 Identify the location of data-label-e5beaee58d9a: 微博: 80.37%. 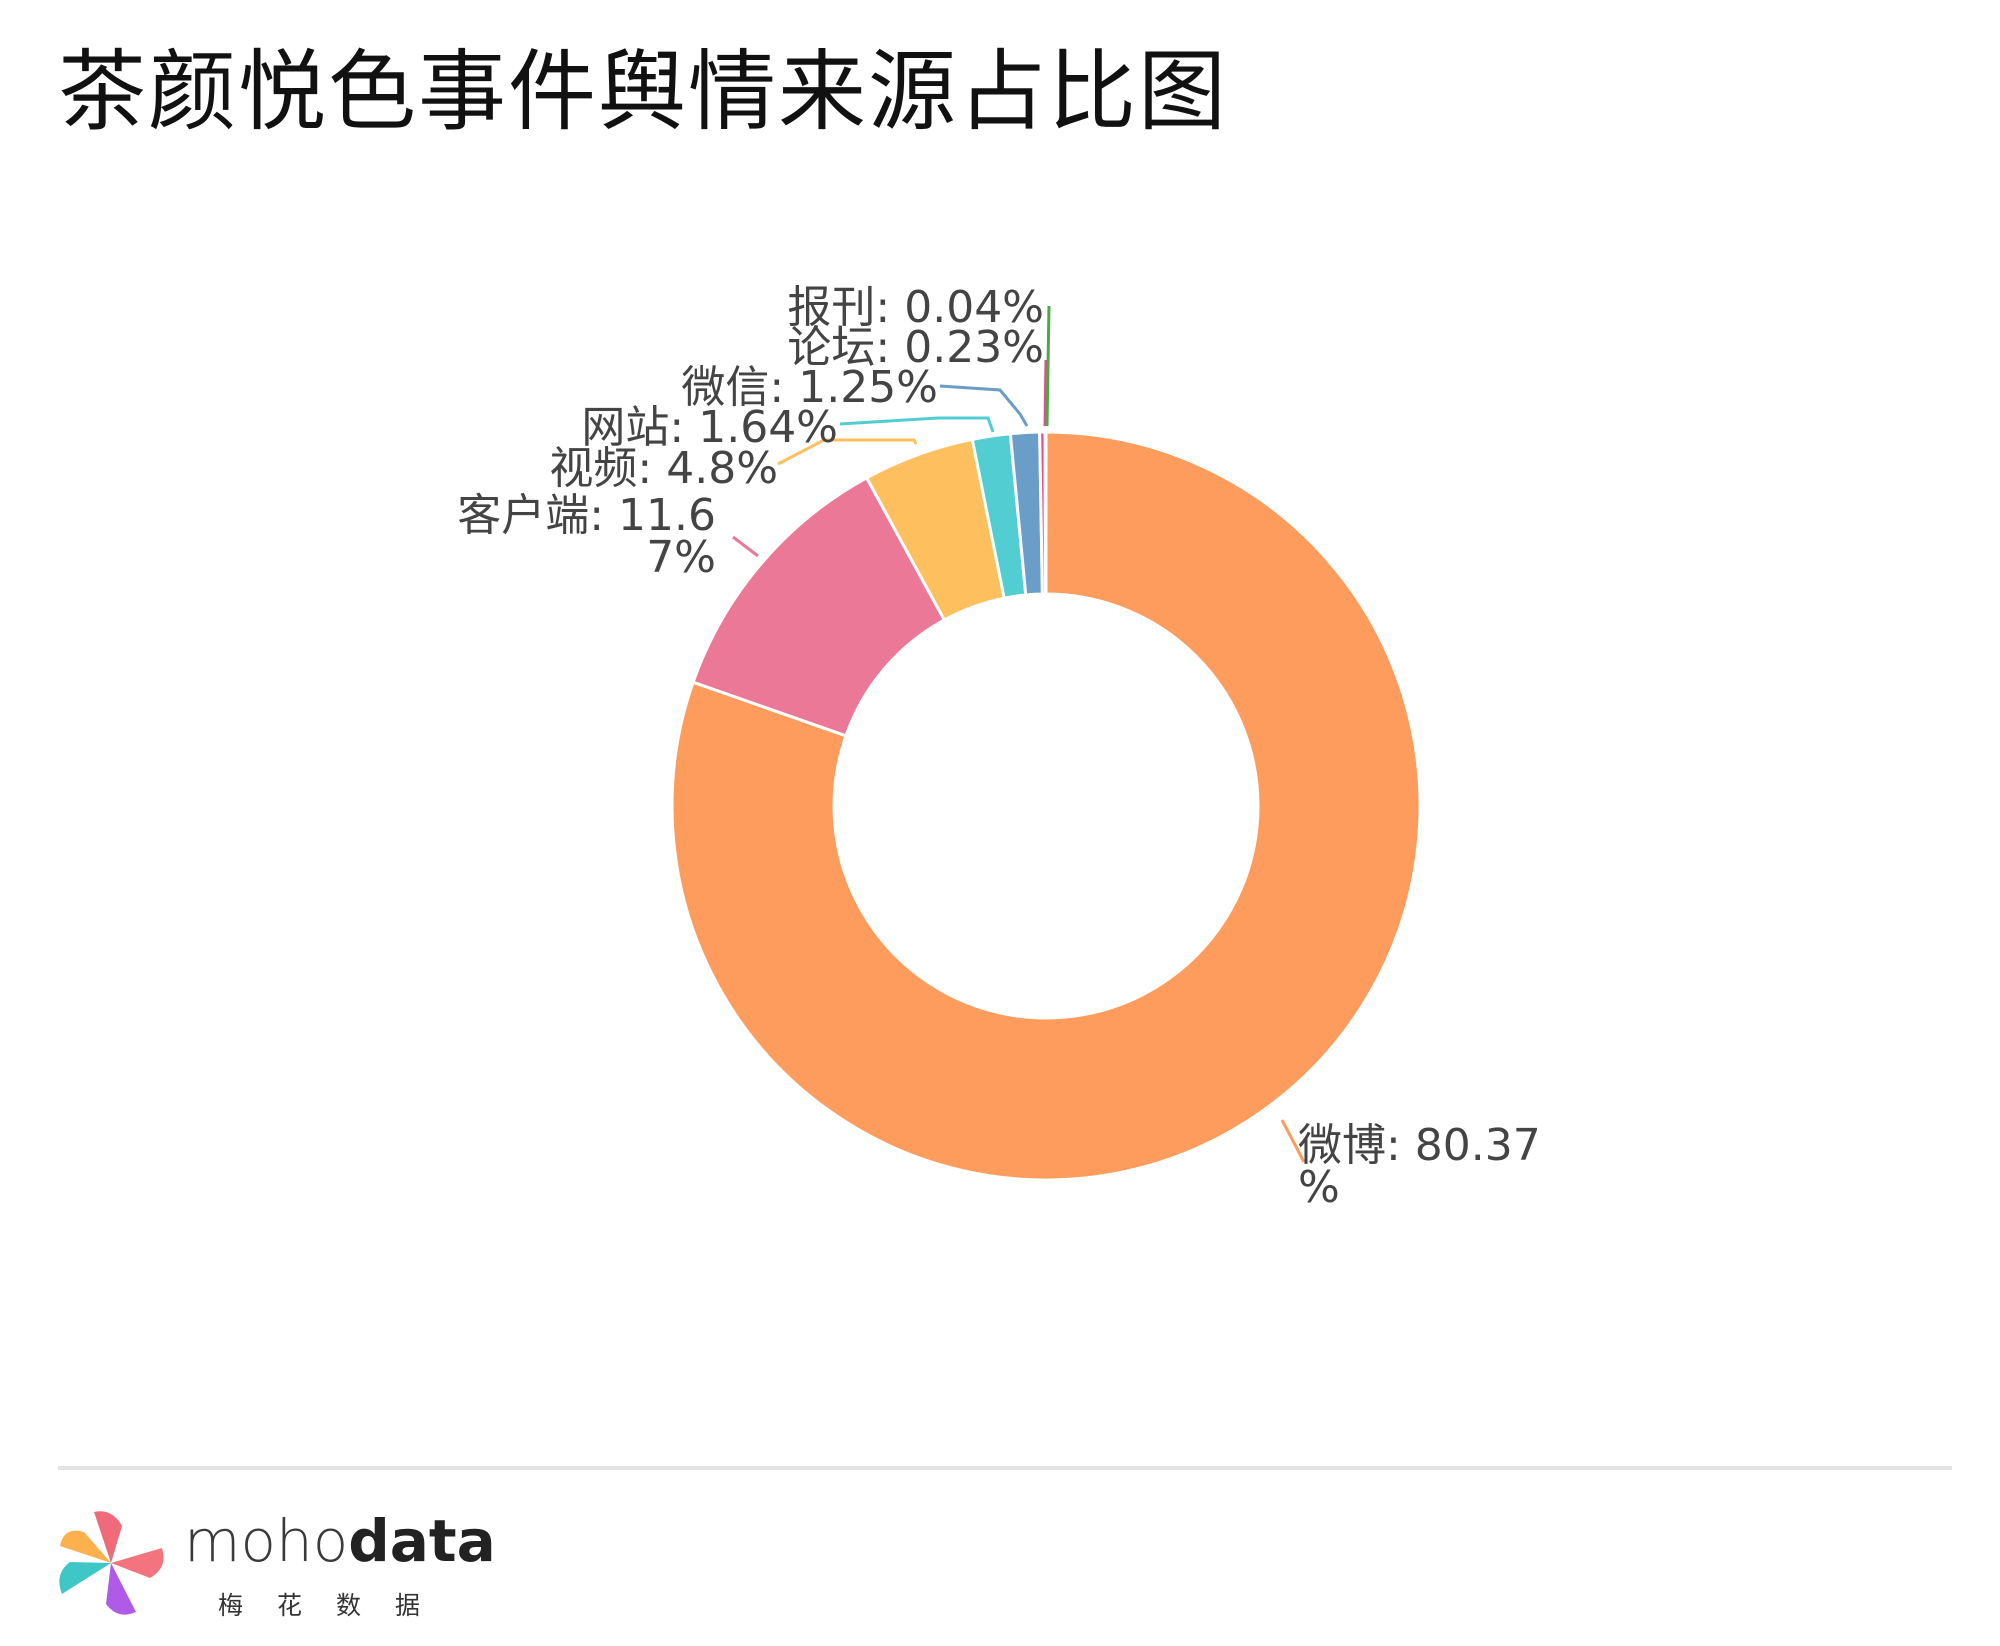
(1419, 1166).